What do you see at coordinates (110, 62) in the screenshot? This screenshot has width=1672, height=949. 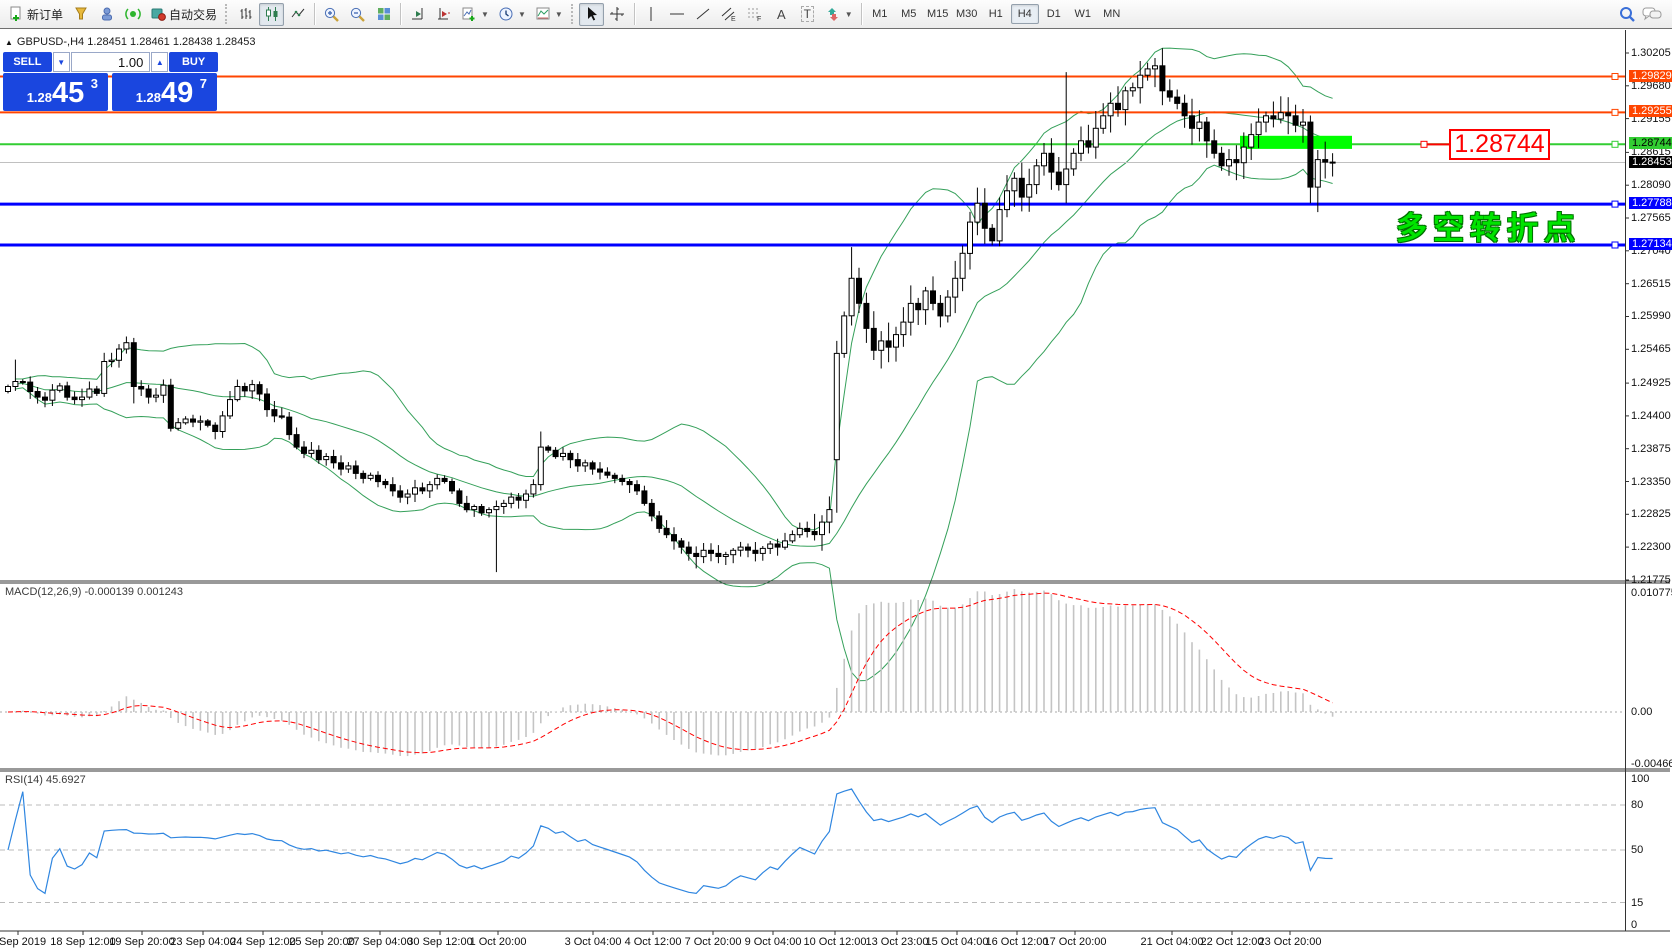 I see `volume-input: 1.00` at bounding box center [110, 62].